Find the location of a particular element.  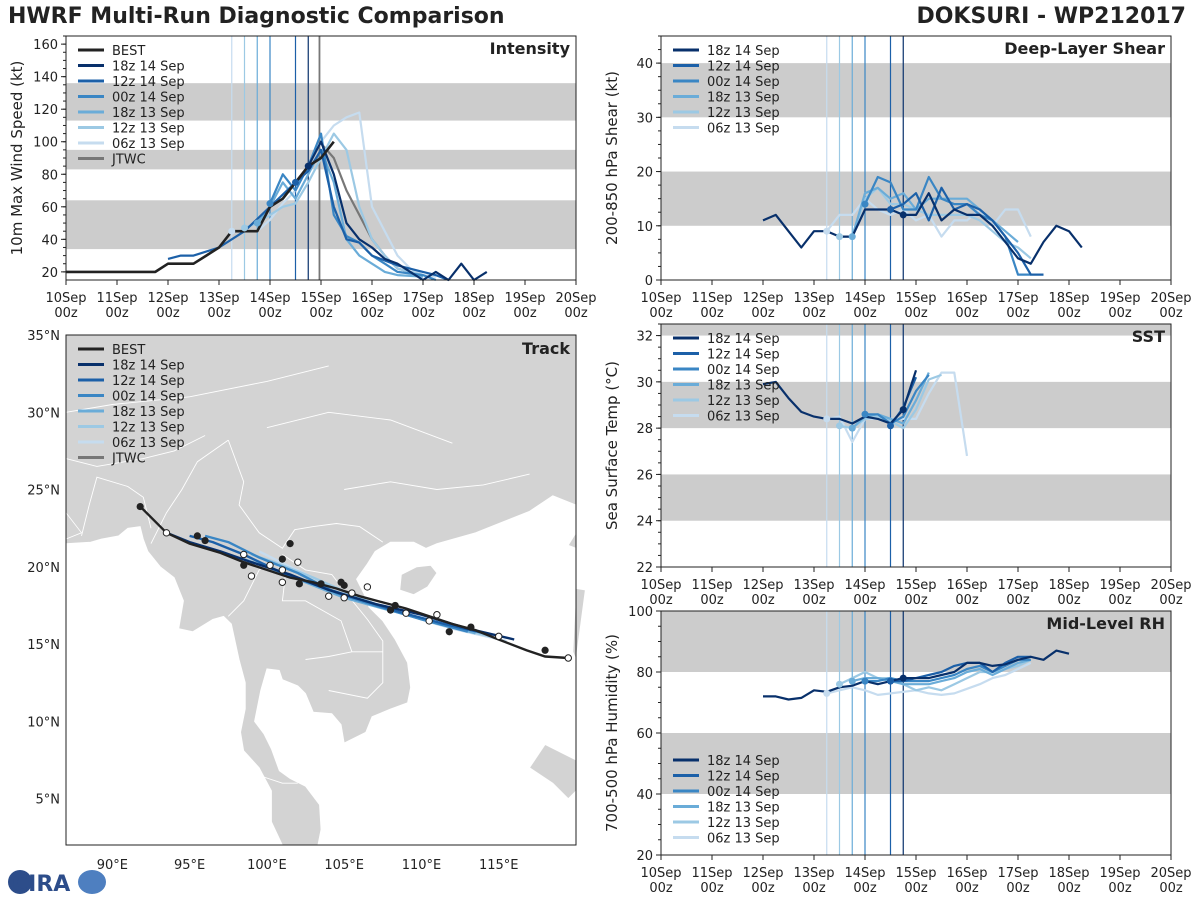

intensity-legend-label: 00z 14 Sep is located at coordinates (148, 98).